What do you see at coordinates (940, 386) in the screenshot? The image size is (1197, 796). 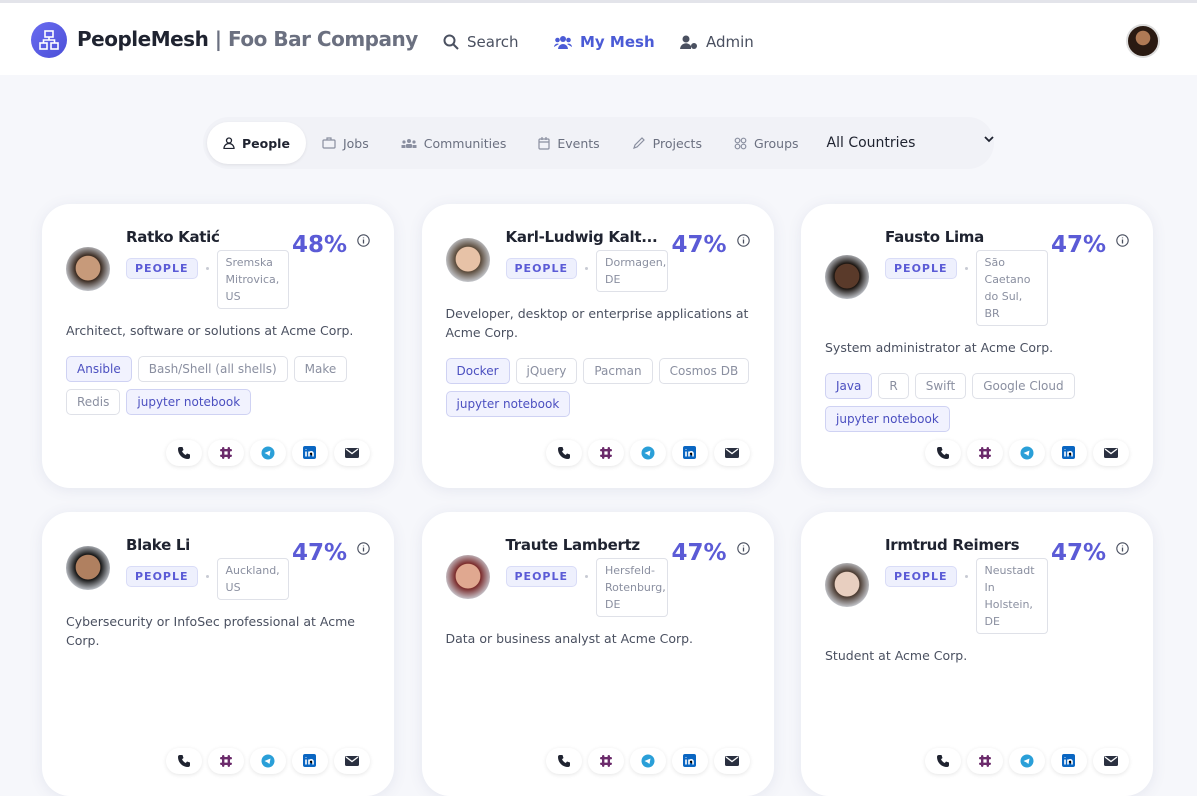 I see `skill-chip: Swift` at bounding box center [940, 386].